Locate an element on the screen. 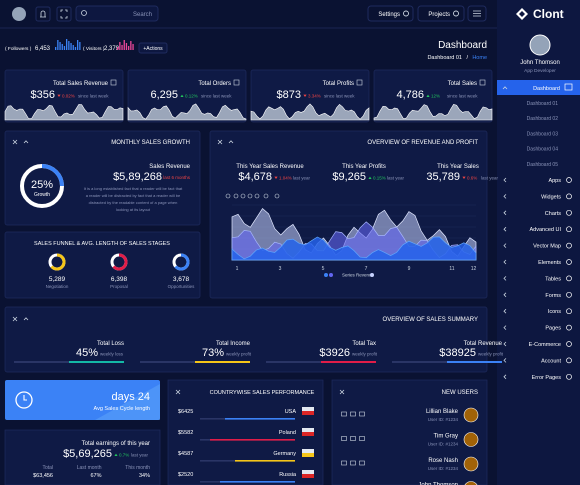 This screenshot has width=580, height=485. menu-item: Apps is located at coordinates (554, 181).